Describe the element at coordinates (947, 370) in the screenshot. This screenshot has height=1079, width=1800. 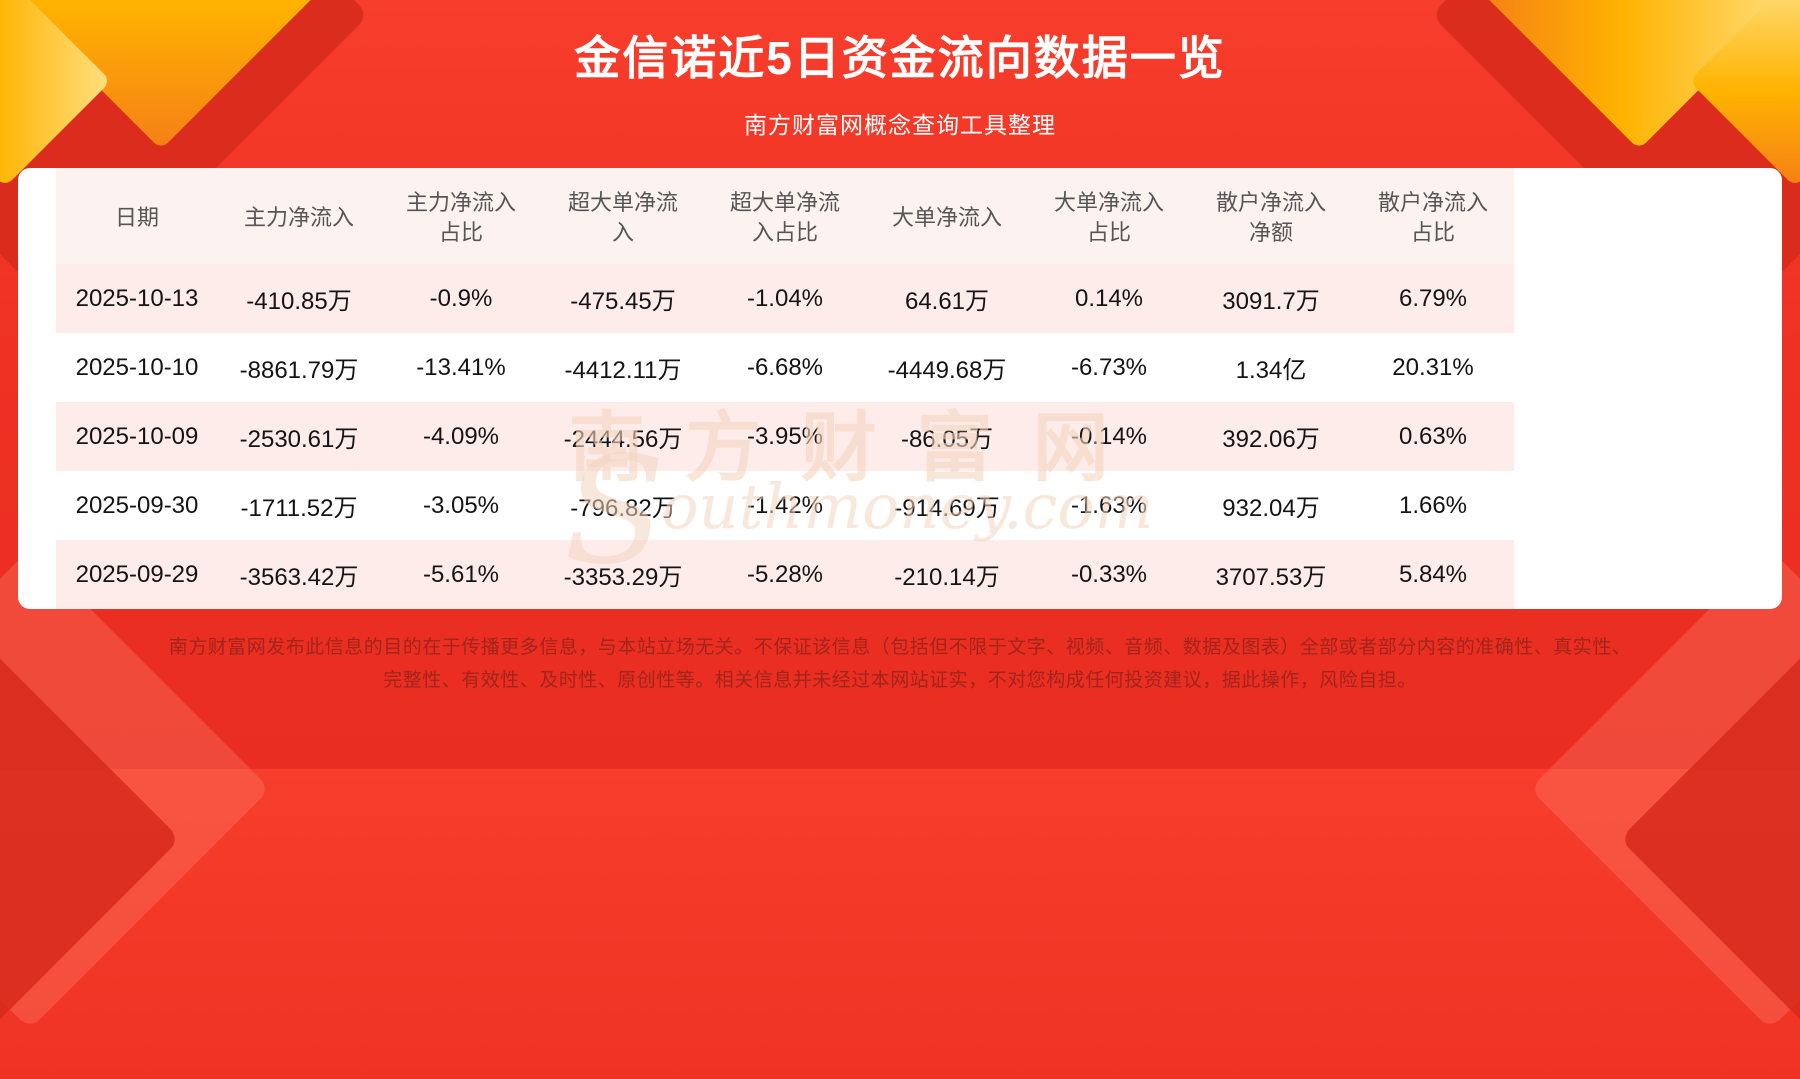
I see `value-cell: -4449.68万` at that location.